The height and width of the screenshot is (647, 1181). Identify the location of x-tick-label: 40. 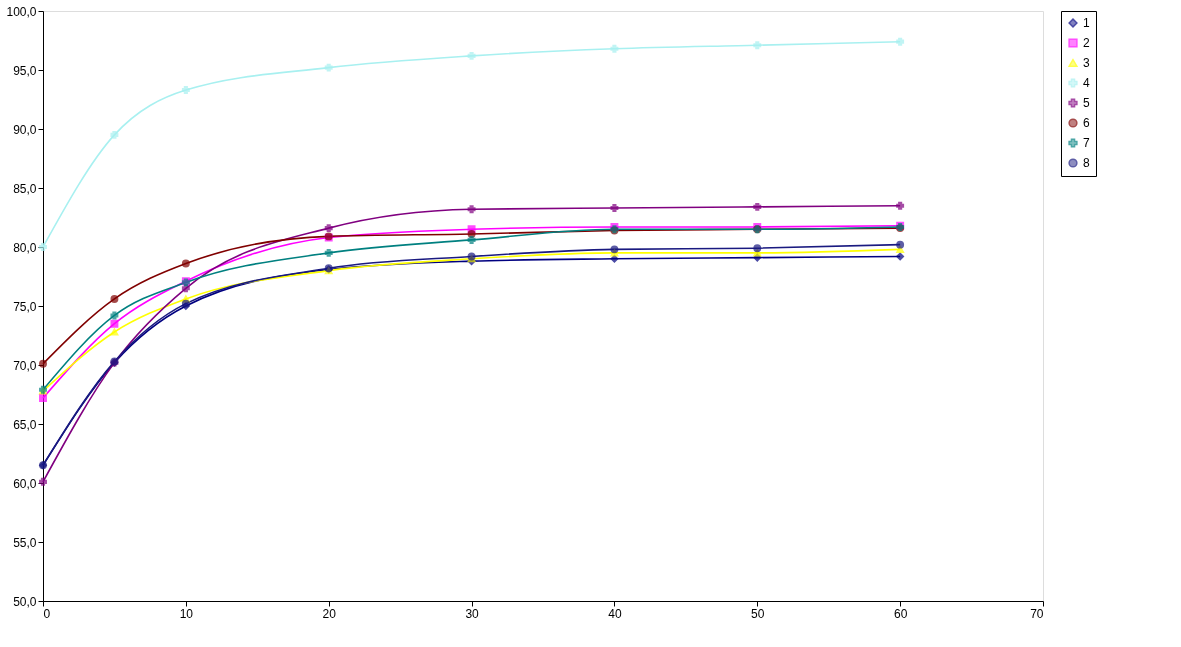
(615, 613).